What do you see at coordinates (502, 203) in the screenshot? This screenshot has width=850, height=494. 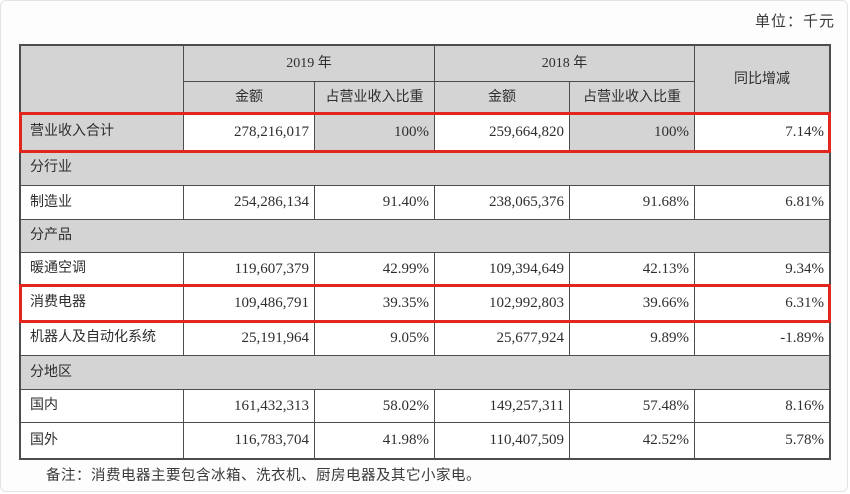 I see `amount-2018: 238,065,376` at bounding box center [502, 203].